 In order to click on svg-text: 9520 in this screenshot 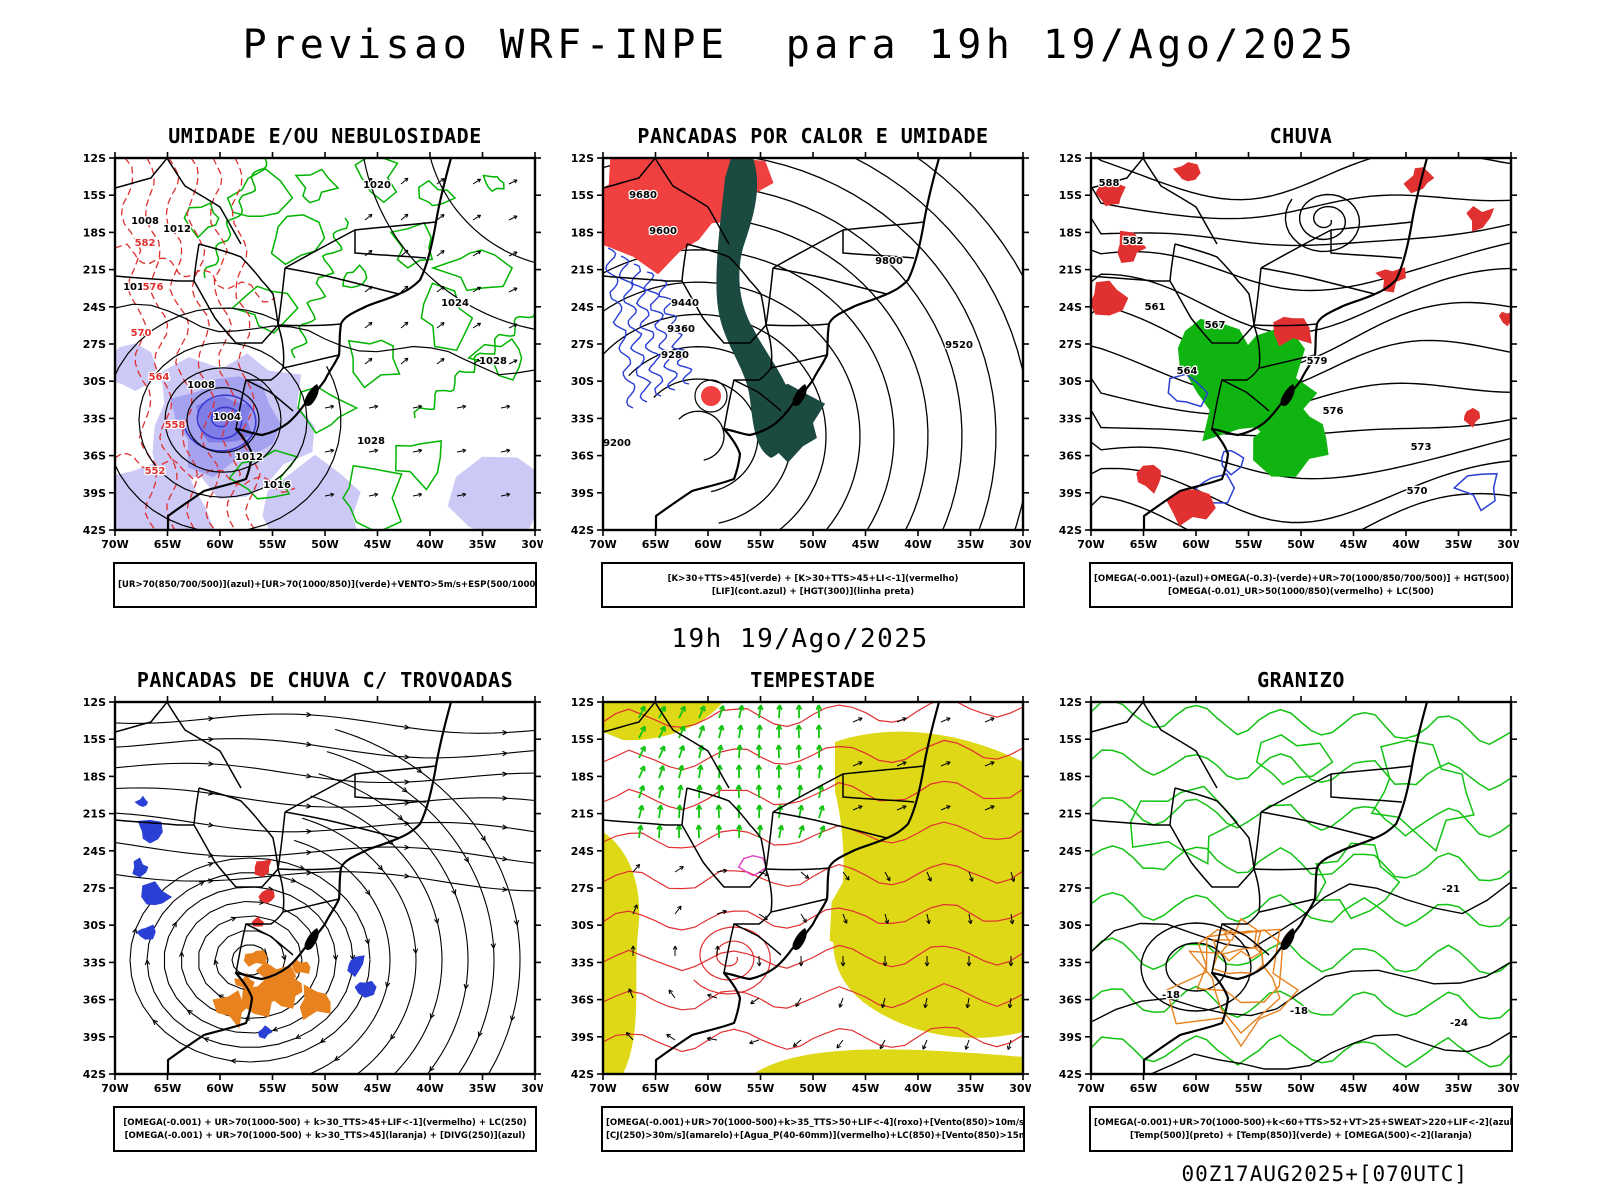, I will do `click(959, 345)`.